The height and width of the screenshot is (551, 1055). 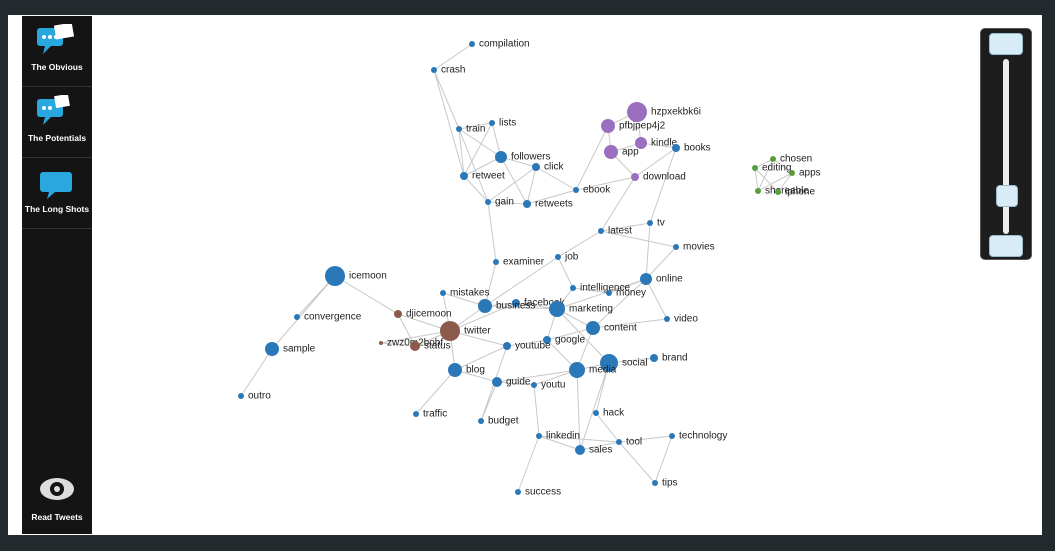 I want to click on node-label: status, so click(x=437, y=346).